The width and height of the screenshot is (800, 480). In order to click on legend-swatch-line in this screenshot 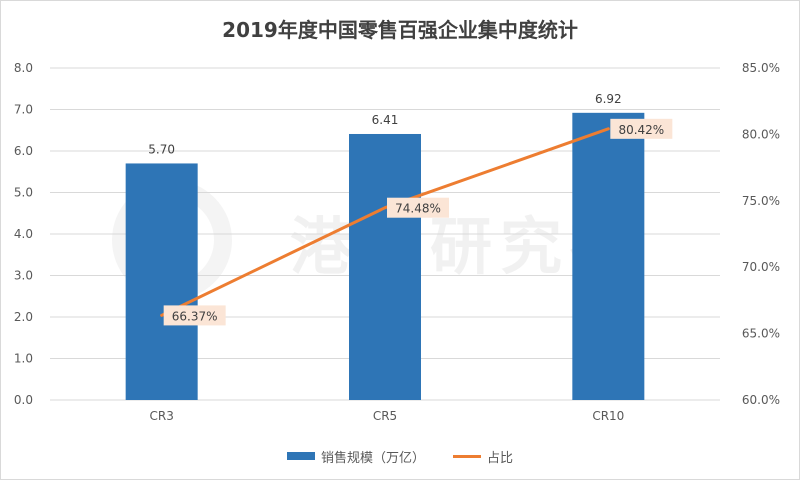, I will do `click(467, 456)`.